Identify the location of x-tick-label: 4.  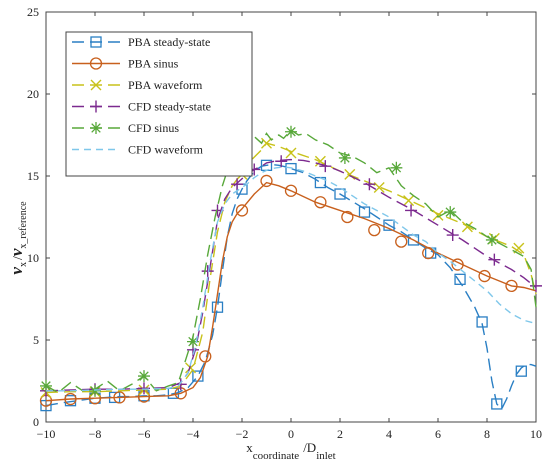
(389, 434).